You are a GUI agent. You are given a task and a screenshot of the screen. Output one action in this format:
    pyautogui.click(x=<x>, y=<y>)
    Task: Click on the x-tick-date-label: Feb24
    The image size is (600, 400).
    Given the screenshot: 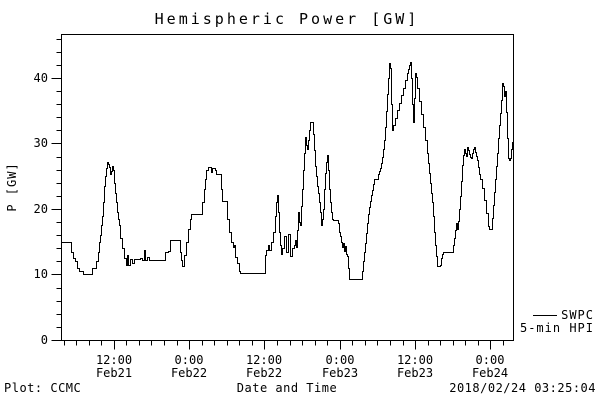 What is the action you would take?
    pyautogui.click(x=490, y=373)
    